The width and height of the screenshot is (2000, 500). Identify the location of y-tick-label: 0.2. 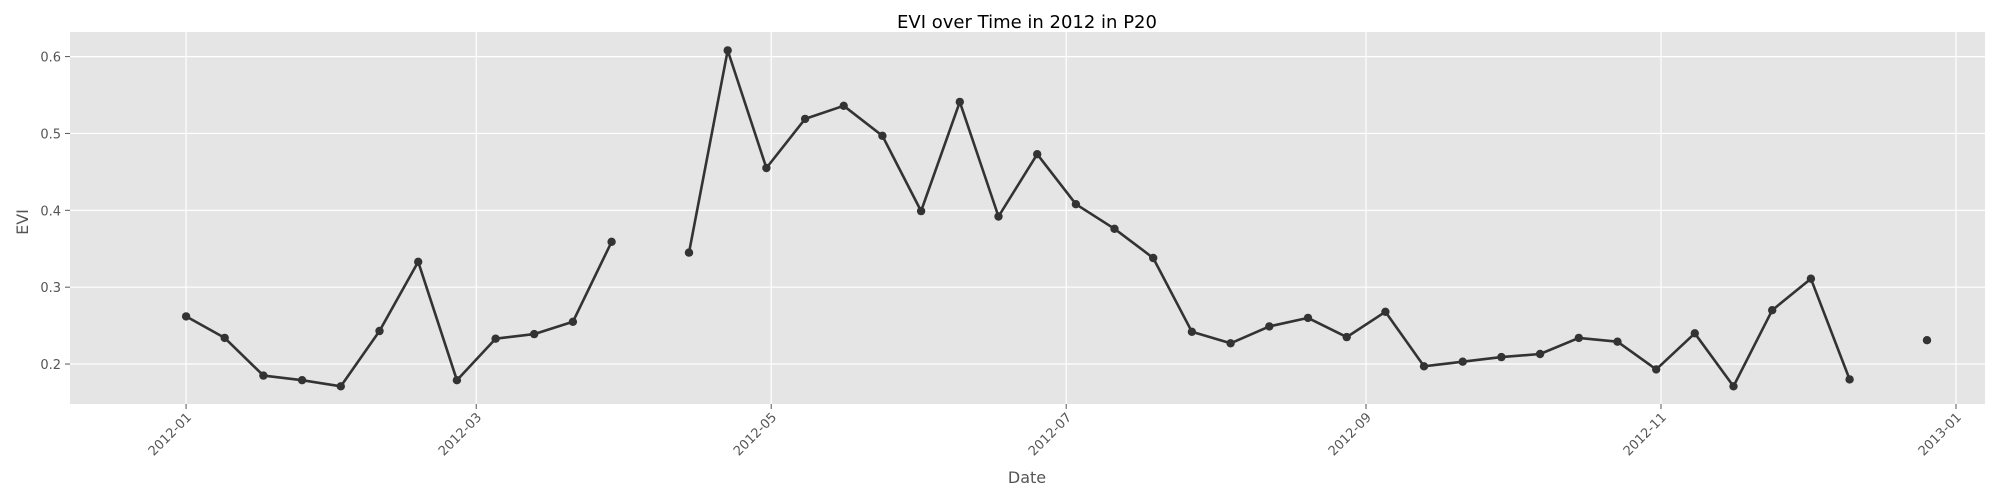
(50, 365).